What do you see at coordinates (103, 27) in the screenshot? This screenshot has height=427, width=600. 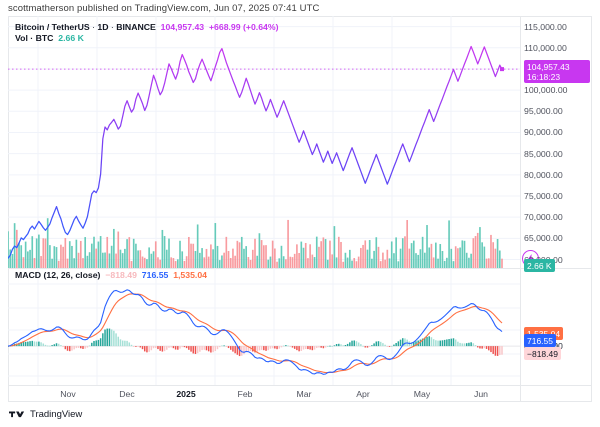 I see `legend-interval: 1D` at bounding box center [103, 27].